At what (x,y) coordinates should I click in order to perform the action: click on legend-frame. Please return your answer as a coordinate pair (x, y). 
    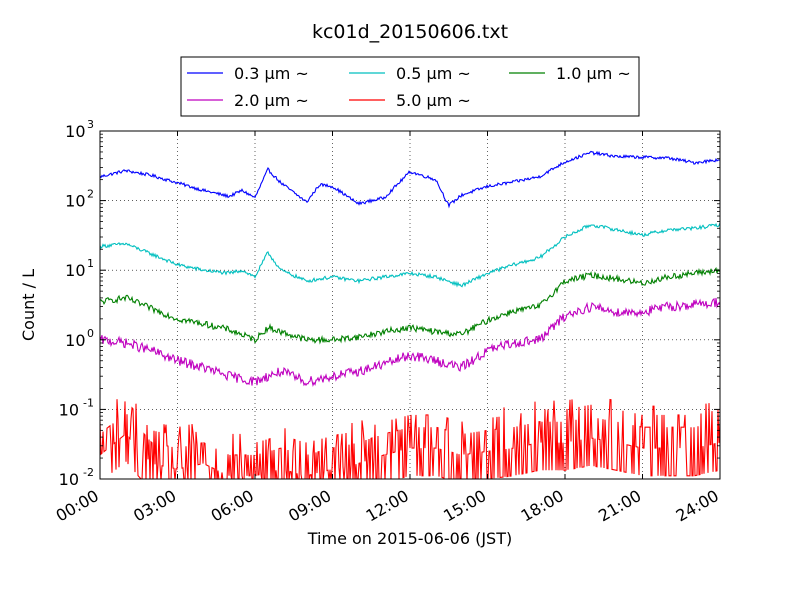
    Looking at the image, I should click on (410, 86).